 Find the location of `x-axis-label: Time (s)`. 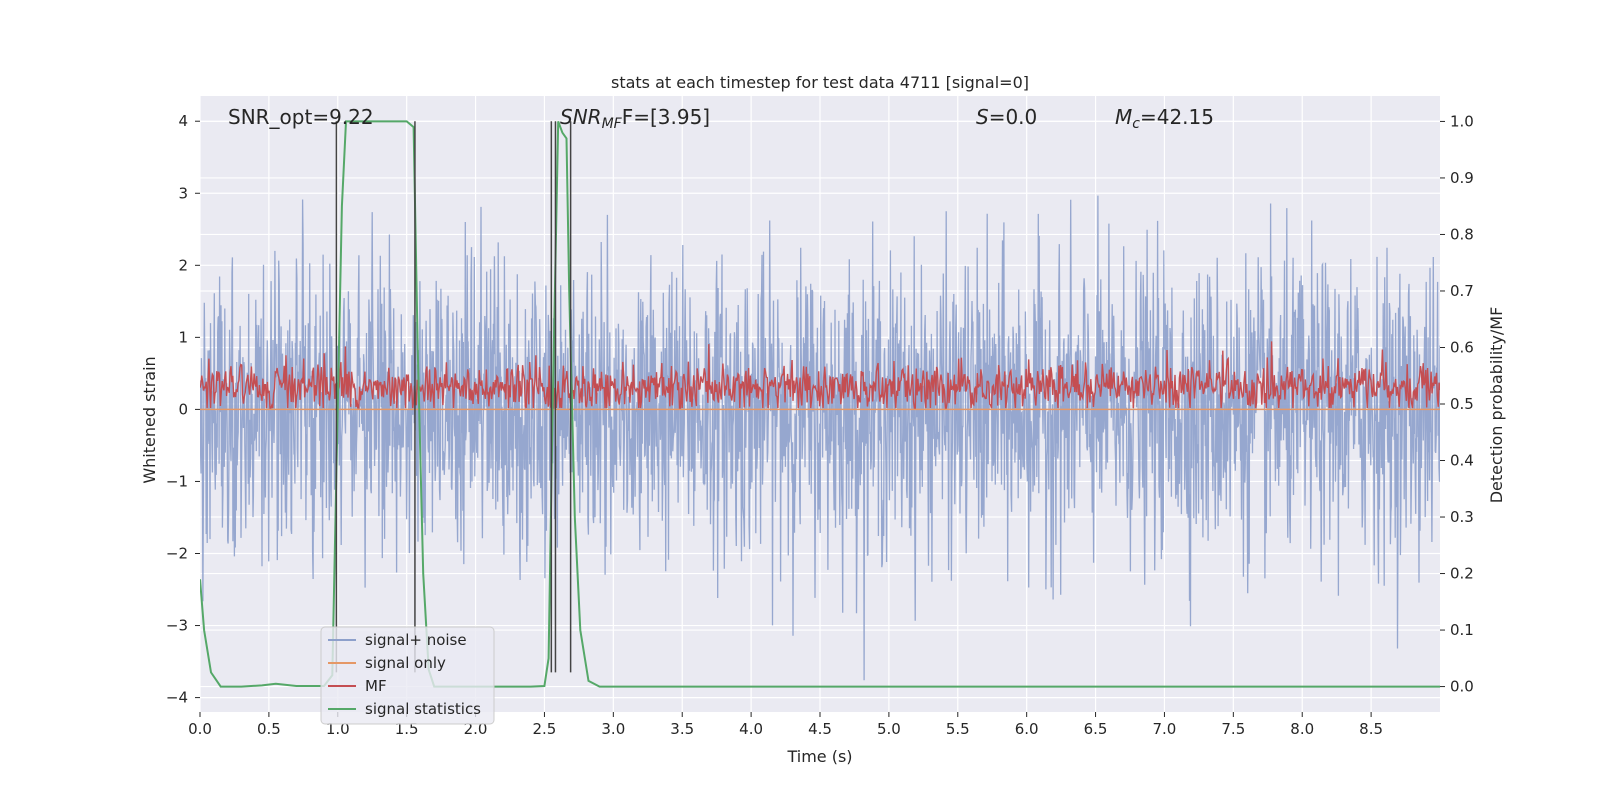

x-axis-label: Time (s) is located at coordinates (819, 756).